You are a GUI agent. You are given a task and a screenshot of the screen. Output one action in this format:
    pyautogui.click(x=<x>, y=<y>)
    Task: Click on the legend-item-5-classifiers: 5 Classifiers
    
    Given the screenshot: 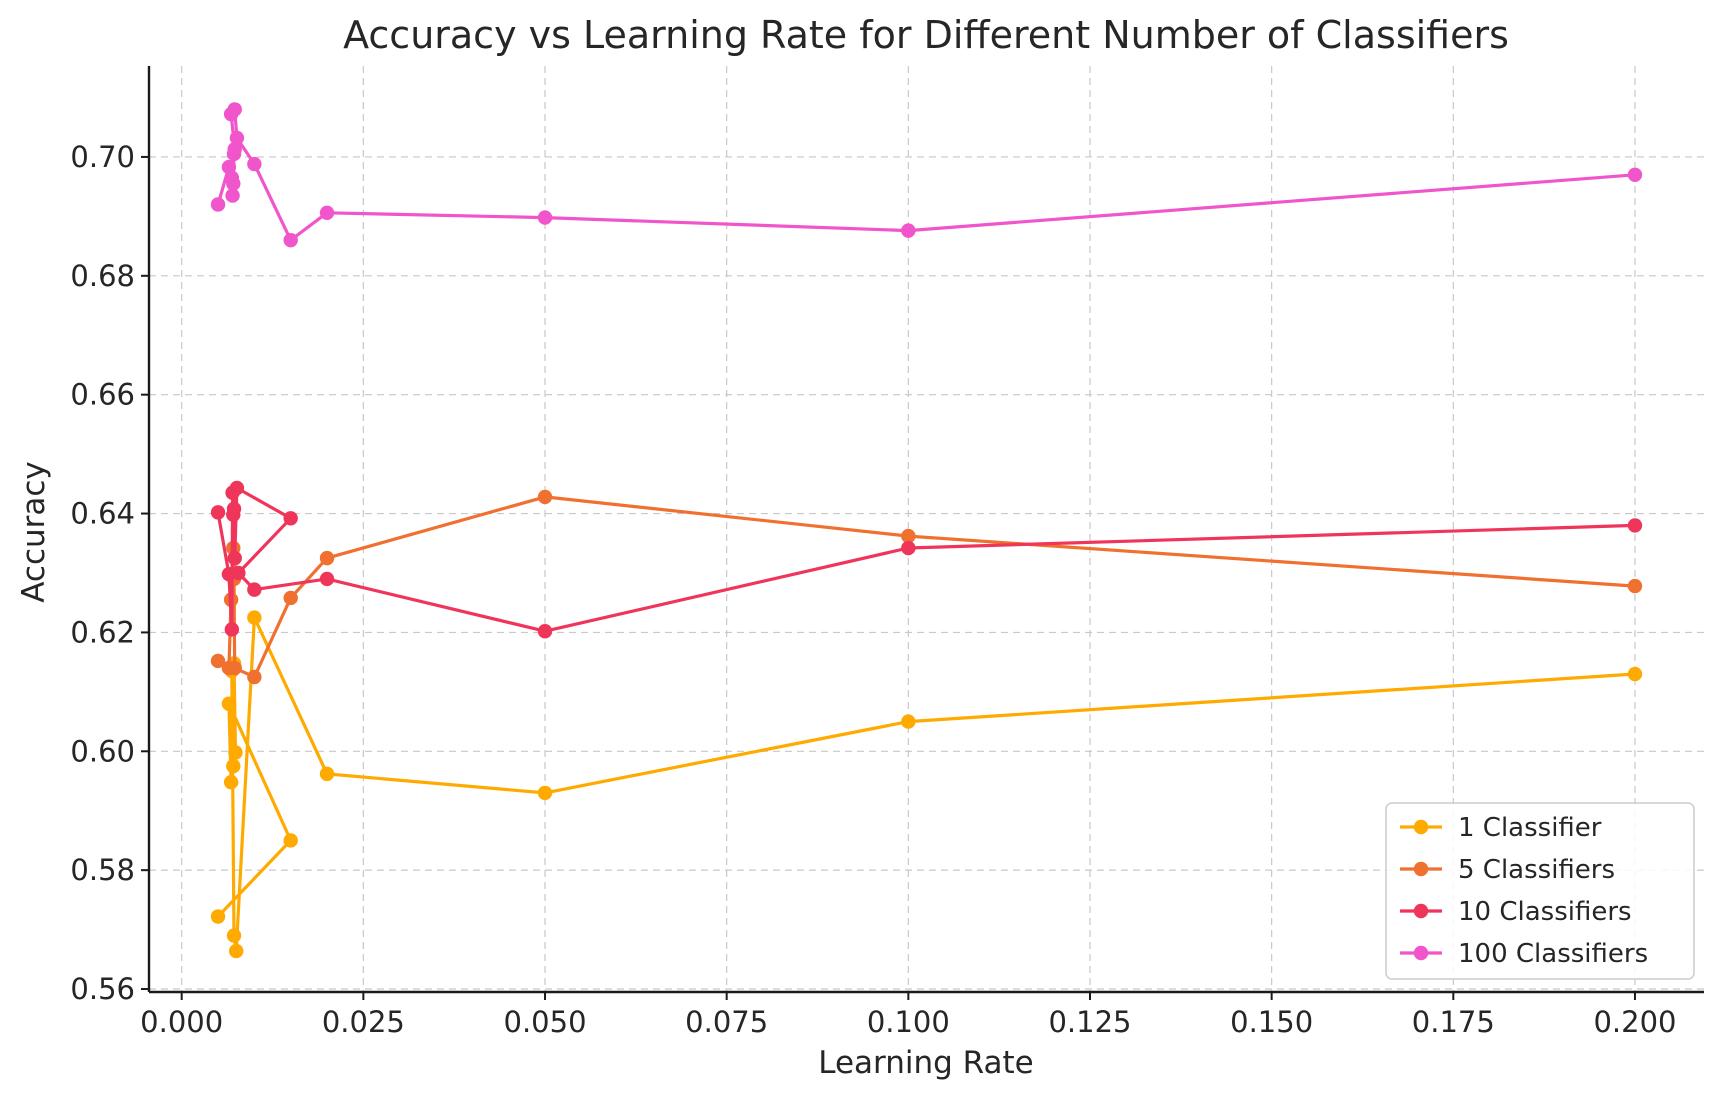 What is the action you would take?
    pyautogui.click(x=1507, y=870)
    